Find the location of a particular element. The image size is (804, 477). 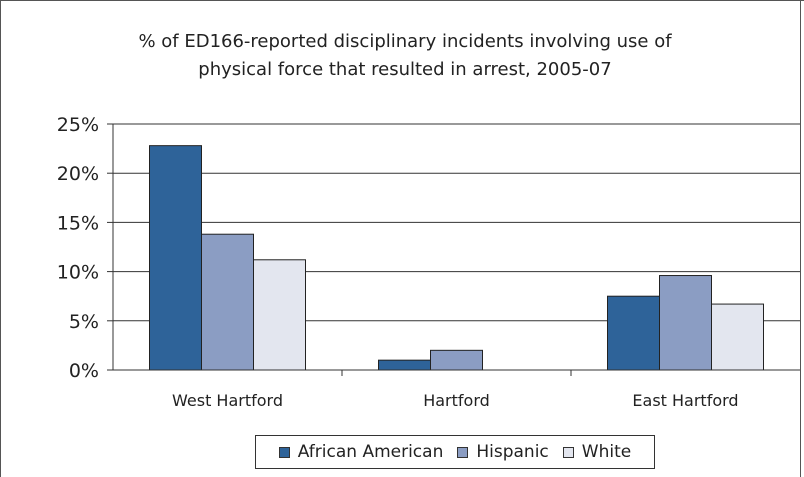

legend-item-white: White is located at coordinates (597, 452).